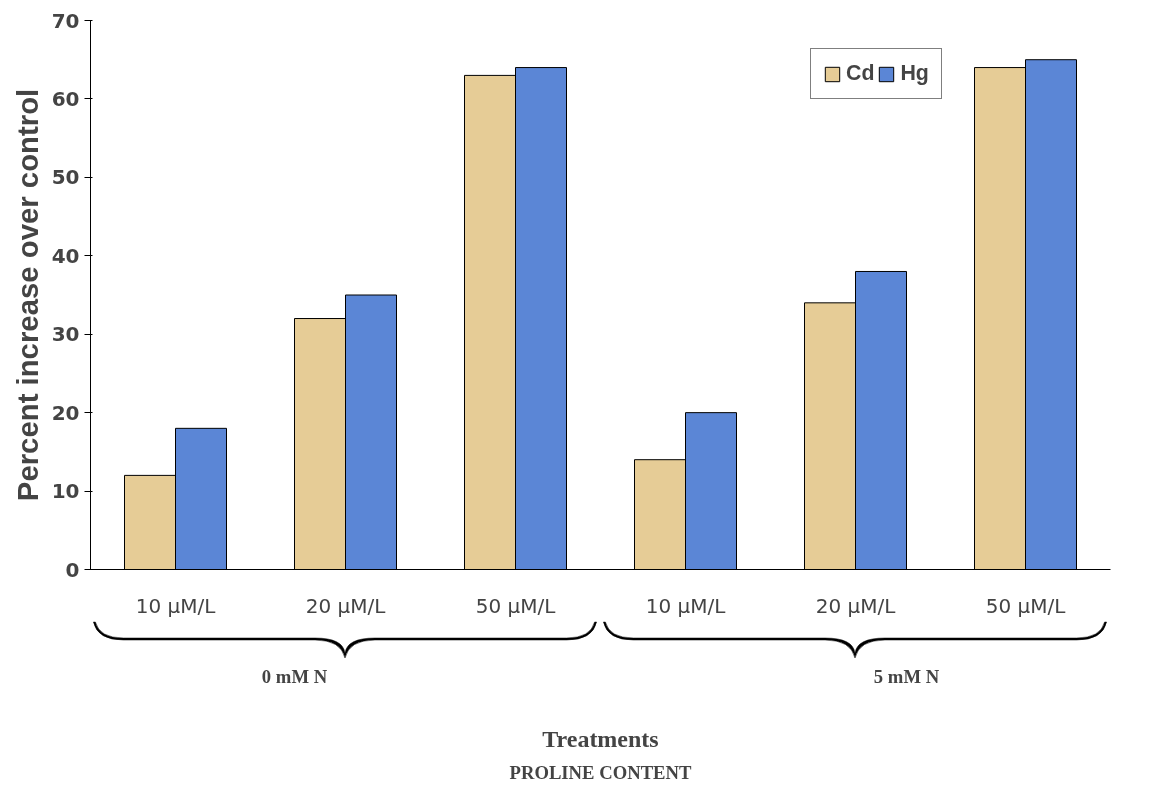 This screenshot has height=794, width=1163. Describe the element at coordinates (65, 334) in the screenshot. I see `y-tick-label: 30` at that location.